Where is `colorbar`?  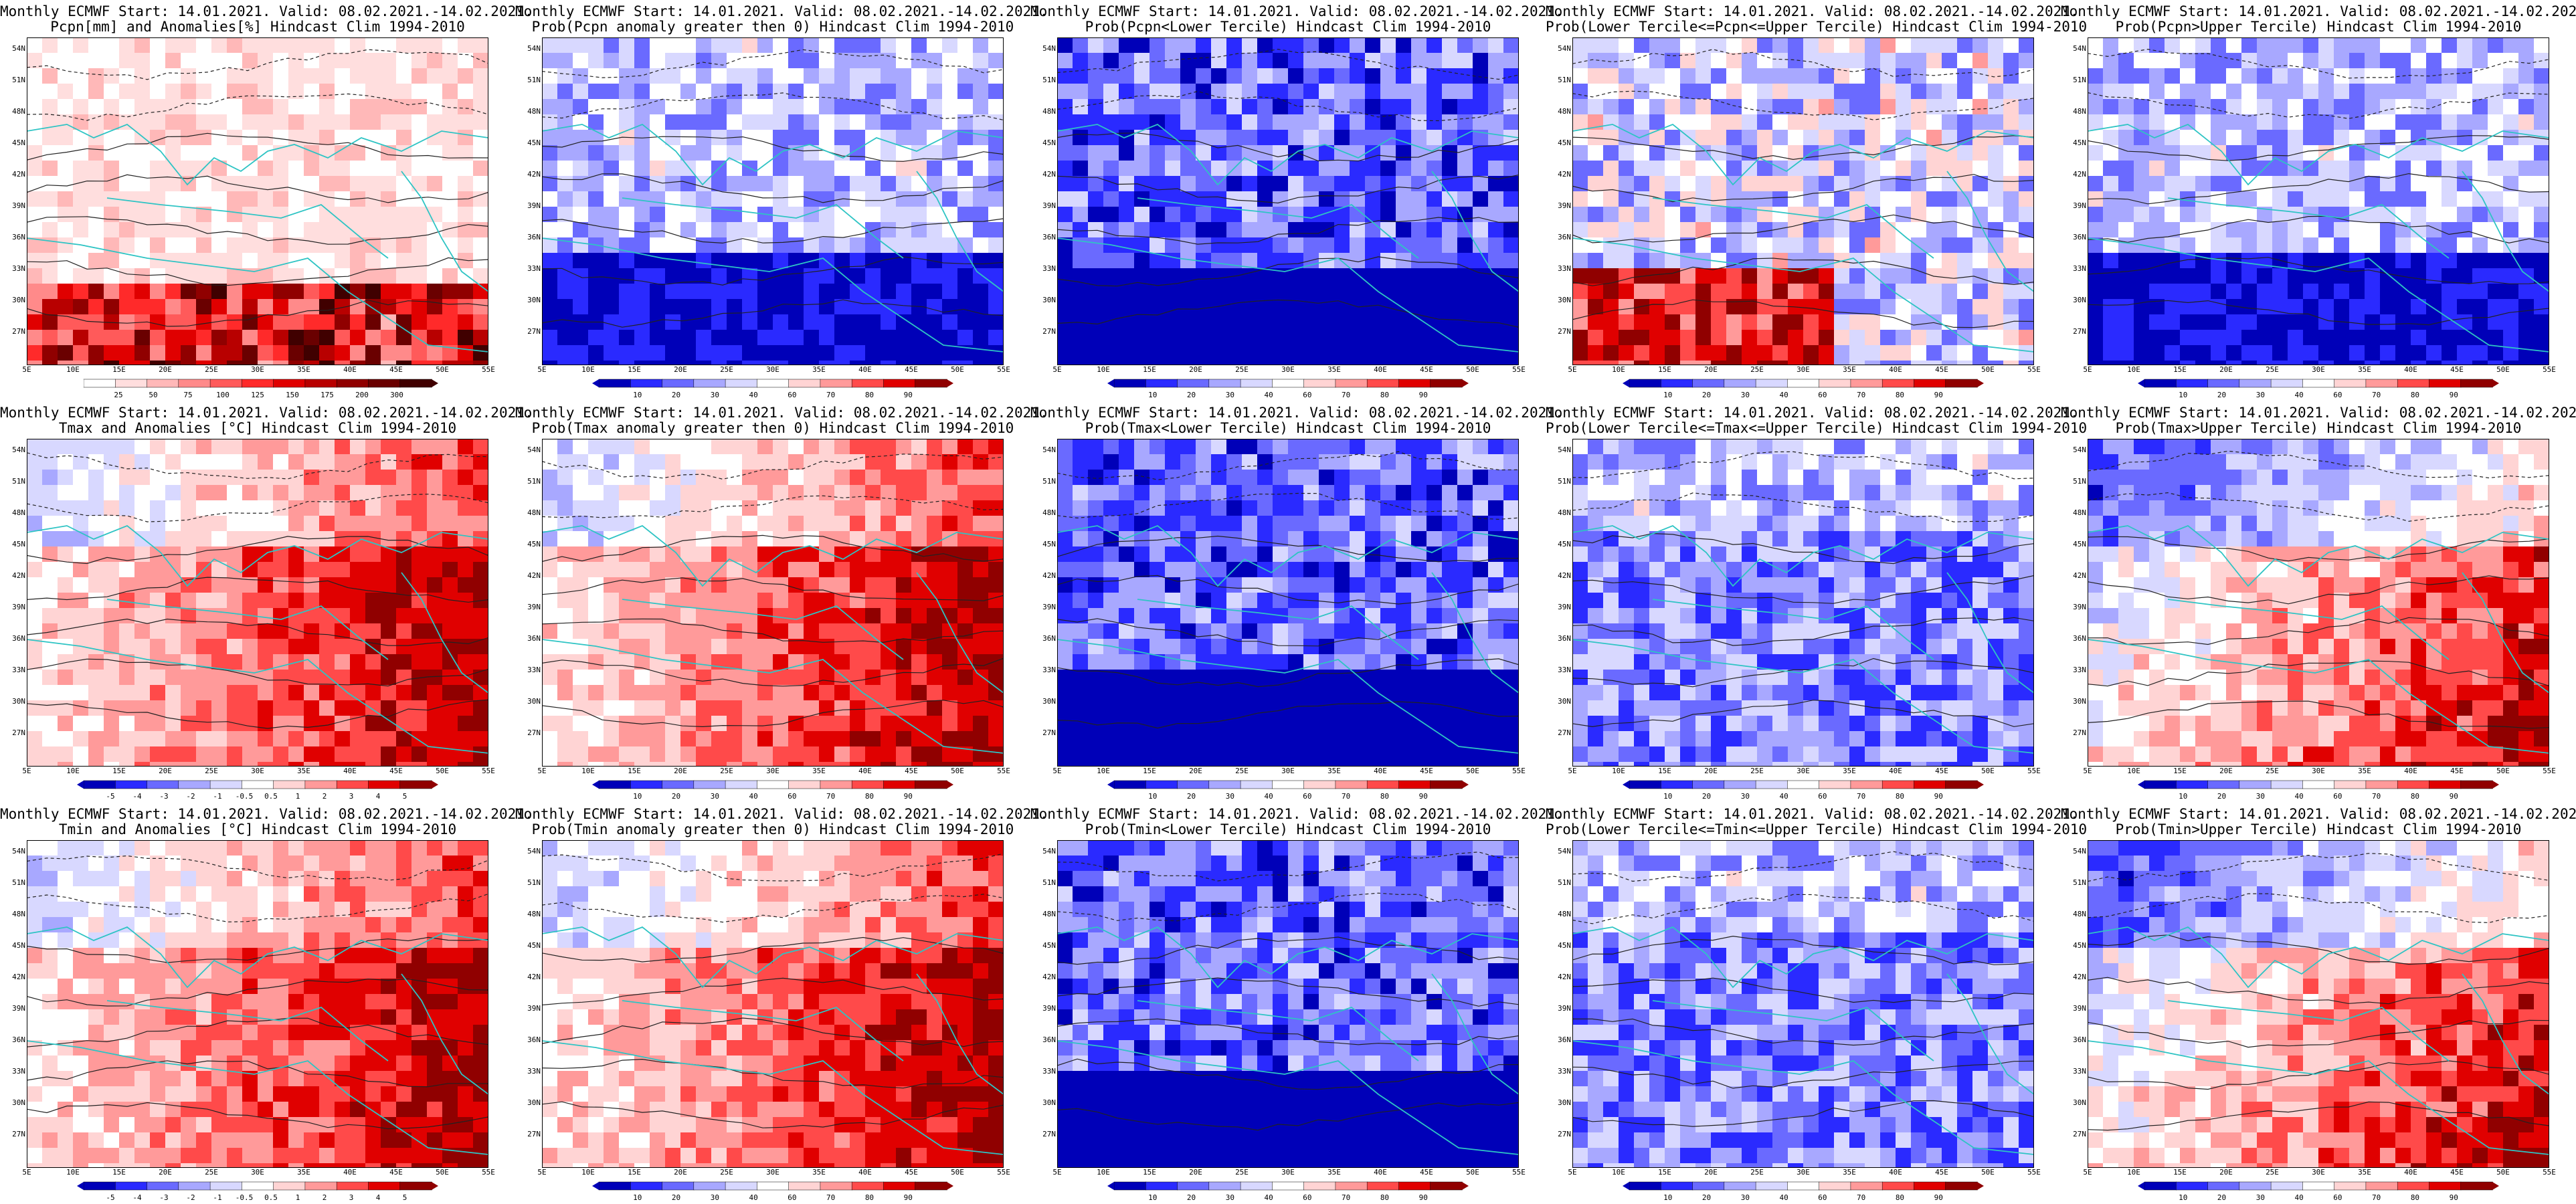
colorbar is located at coordinates (1288, 383).